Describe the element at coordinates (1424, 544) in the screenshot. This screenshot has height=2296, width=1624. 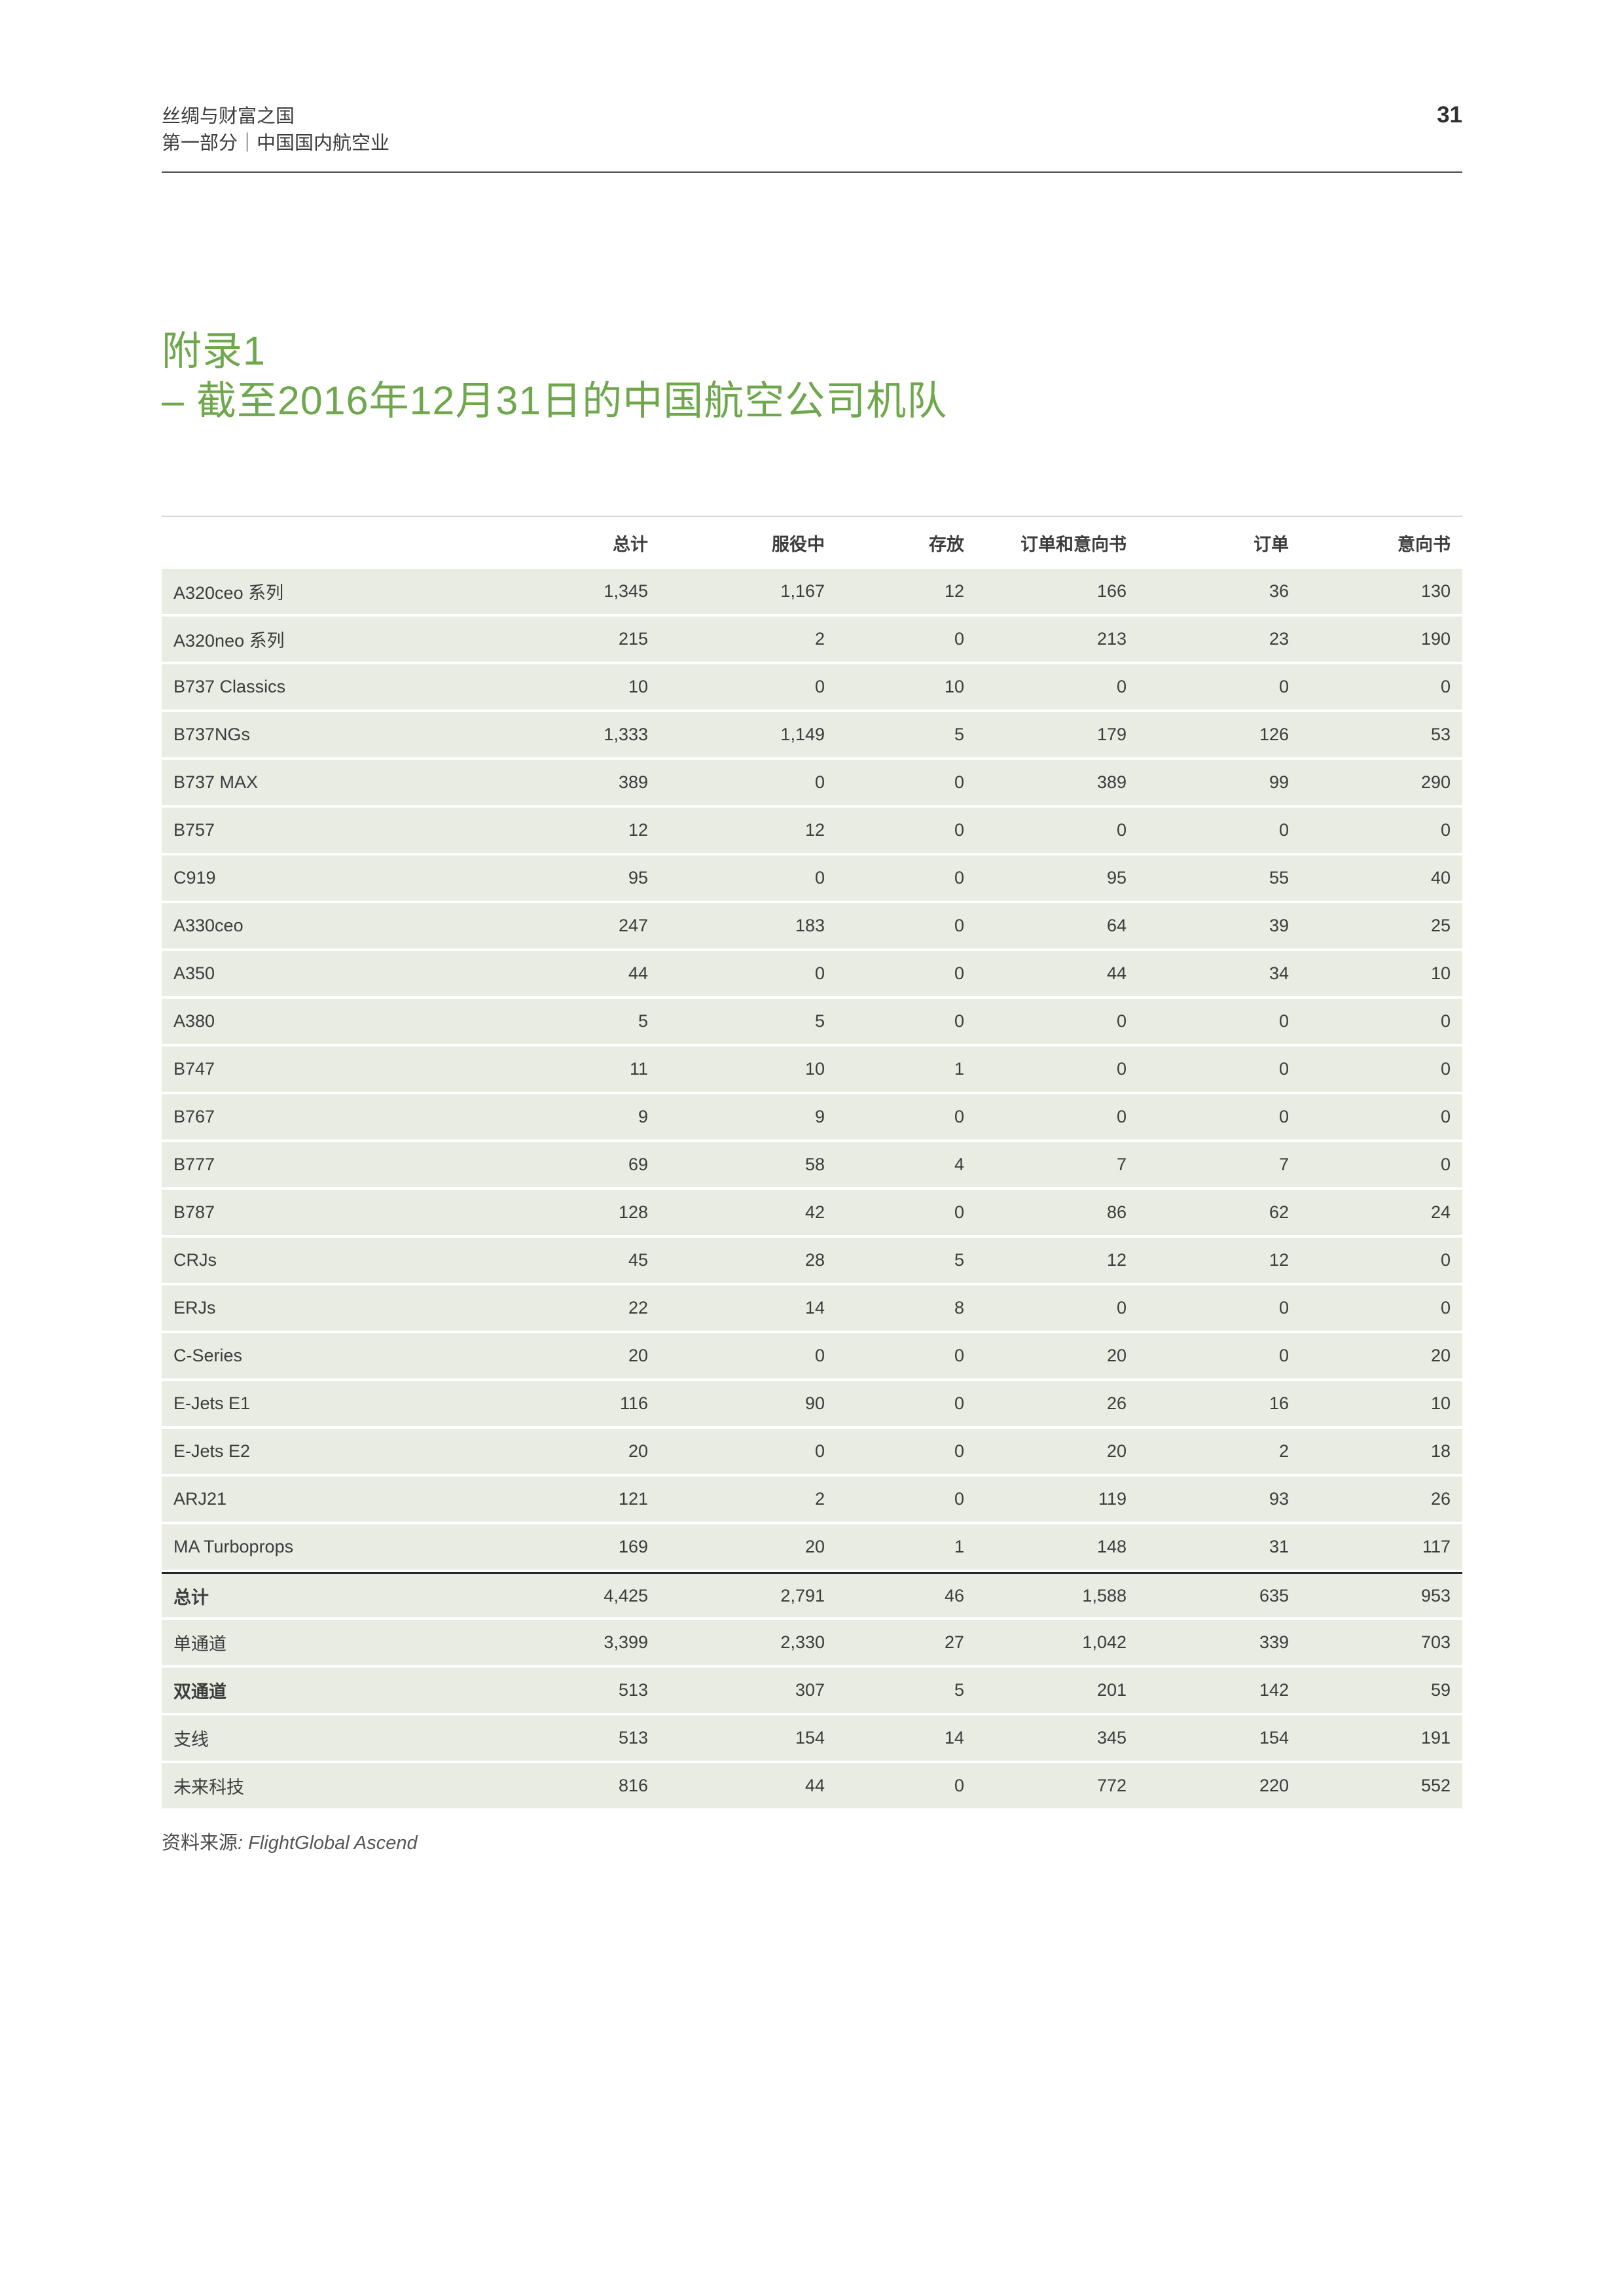
I see `column-header: 意向书` at that location.